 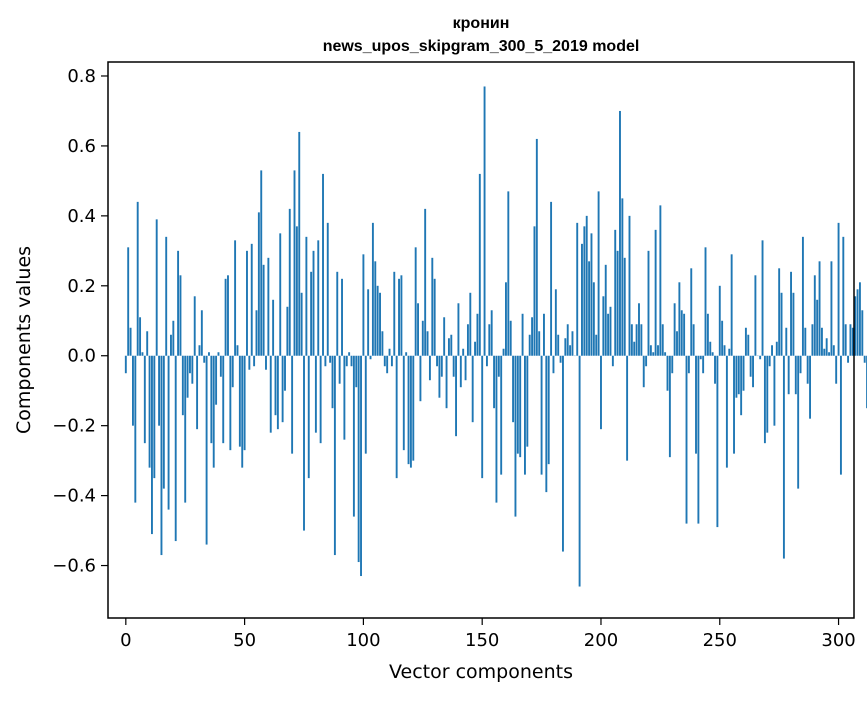 What do you see at coordinates (601, 640) in the screenshot?
I see `x-tick-label: 200` at bounding box center [601, 640].